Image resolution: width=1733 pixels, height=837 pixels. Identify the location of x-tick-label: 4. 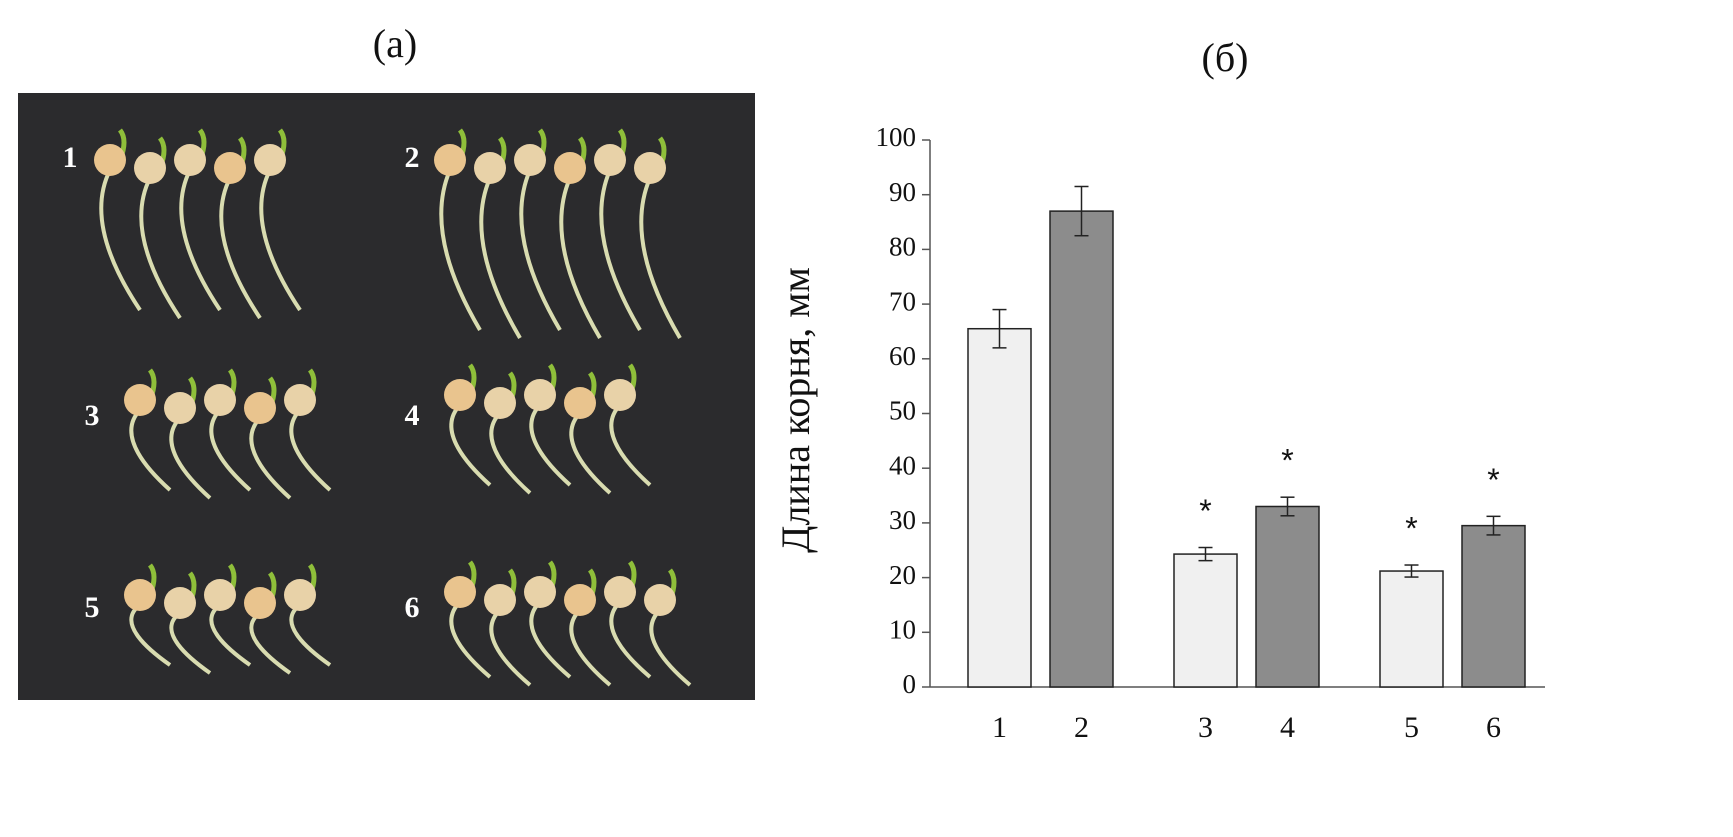
(1287, 727).